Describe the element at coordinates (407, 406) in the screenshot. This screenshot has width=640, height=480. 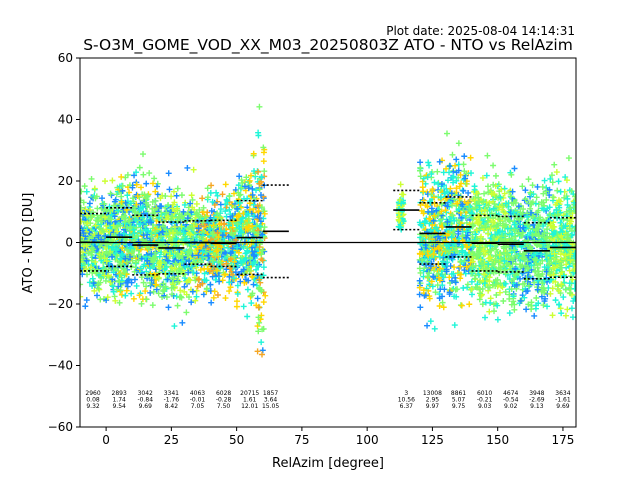
I see `bin-stat-std: 6.37` at that location.